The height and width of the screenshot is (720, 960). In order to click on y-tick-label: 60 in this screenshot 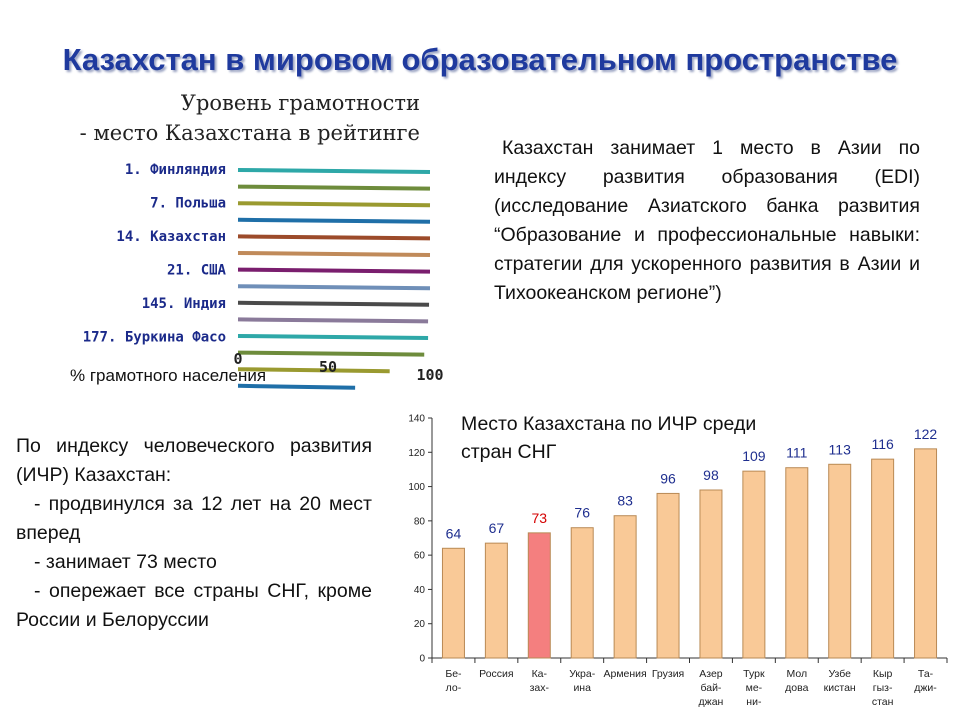, I will do `click(420, 556)`.